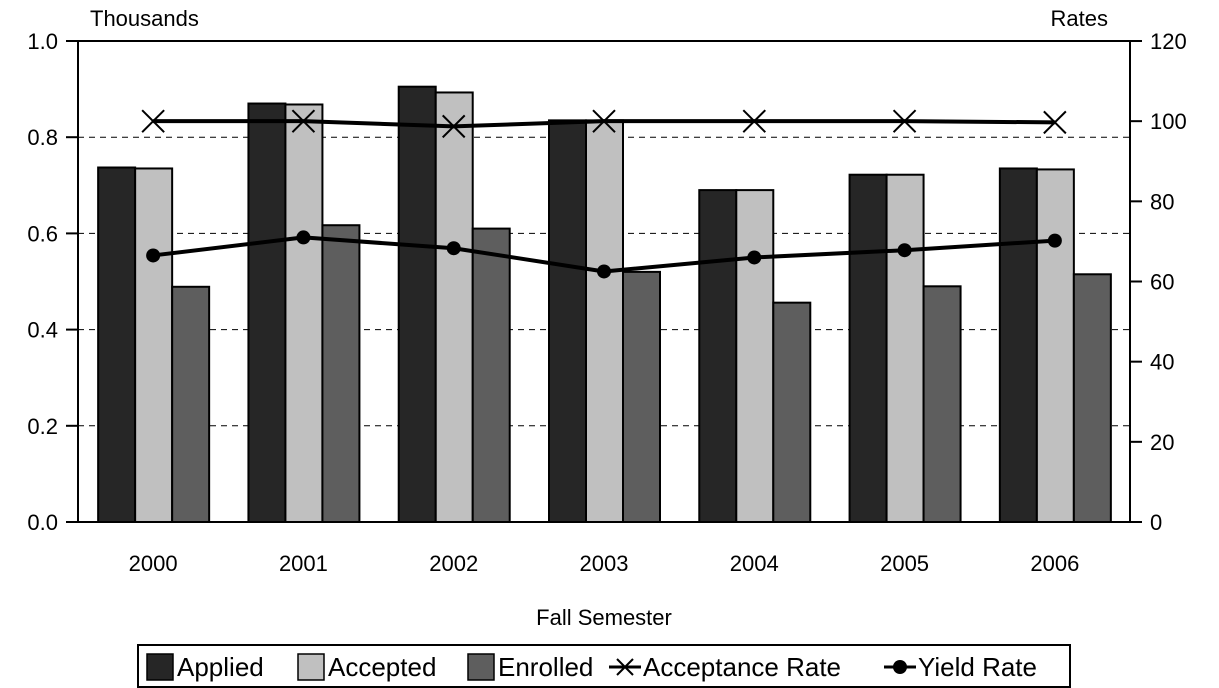 Image resolution: width=1219 pixels, height=688 pixels. I want to click on bar-enrolled-2002, so click(491, 375).